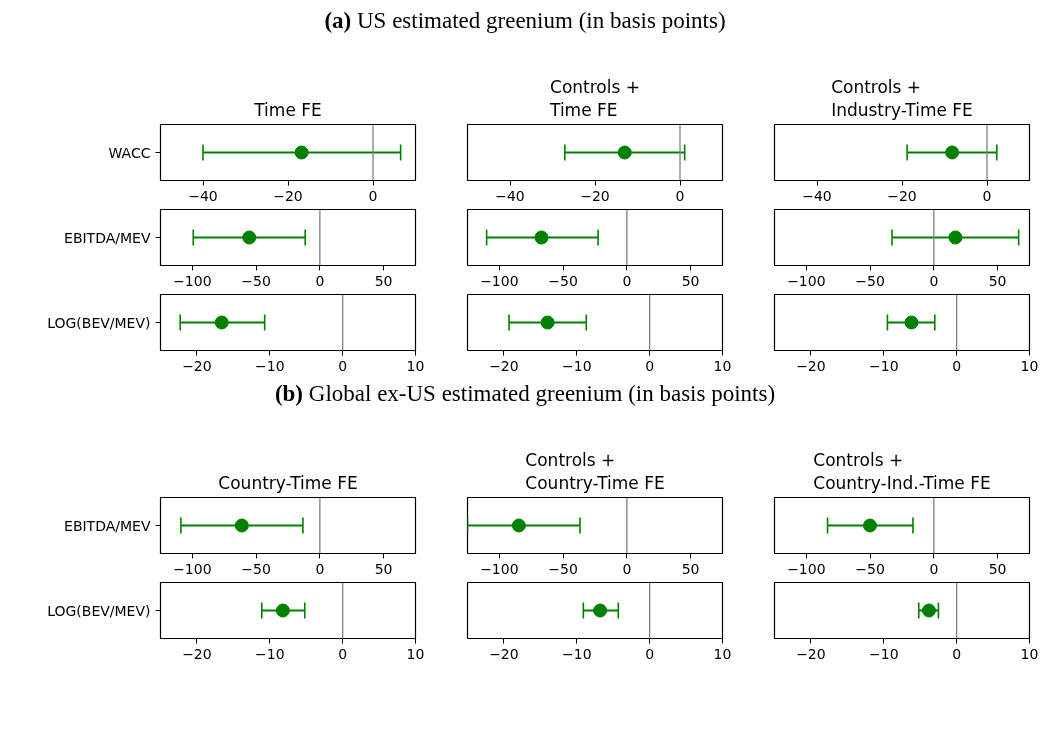  Describe the element at coordinates (129, 152) in the screenshot. I see `y-tick-label: WACC` at that location.